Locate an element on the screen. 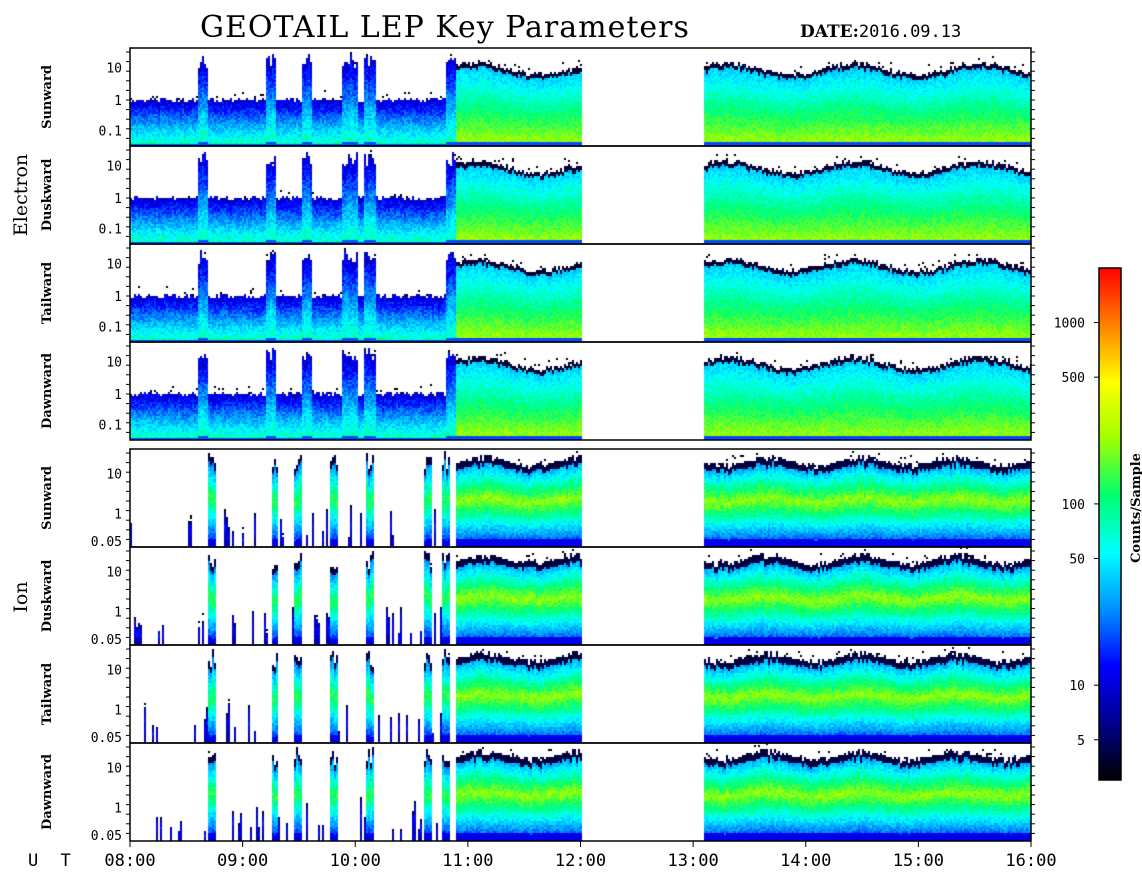 Image resolution: width=1142 pixels, height=880 pixels. electron-dawnward-ytick-label: 1 is located at coordinates (118, 395).